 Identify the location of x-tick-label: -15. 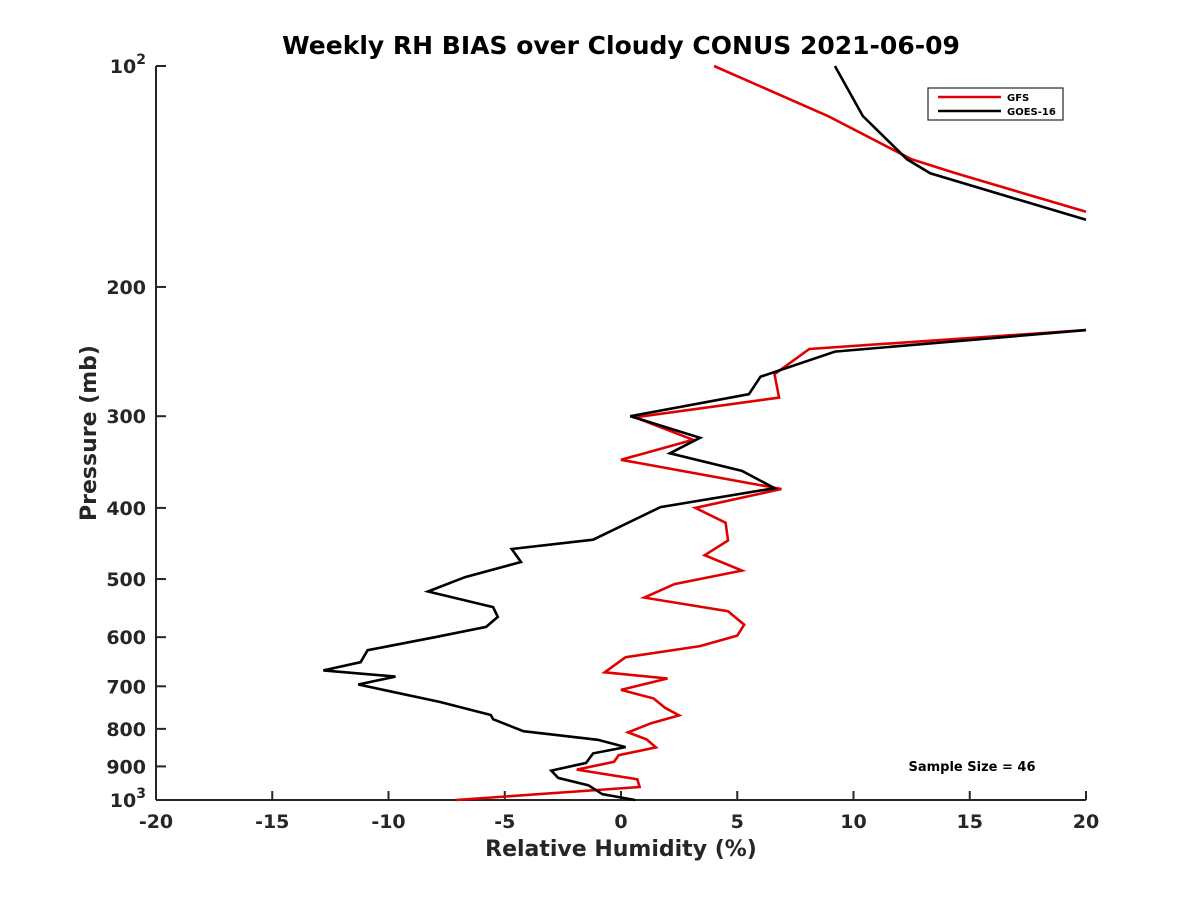
(272, 822).